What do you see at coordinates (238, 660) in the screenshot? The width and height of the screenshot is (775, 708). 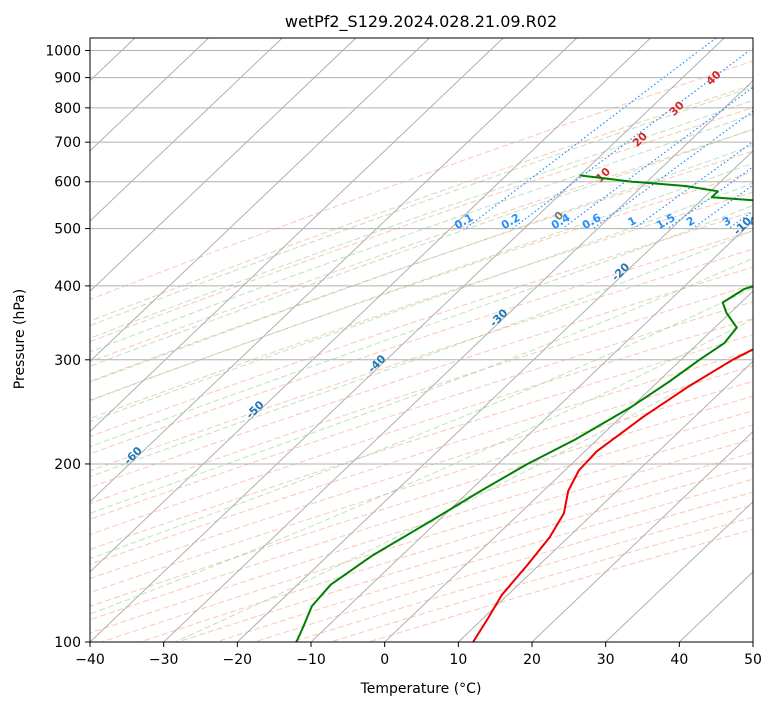 I see `x-tick-label: −20` at bounding box center [238, 660].